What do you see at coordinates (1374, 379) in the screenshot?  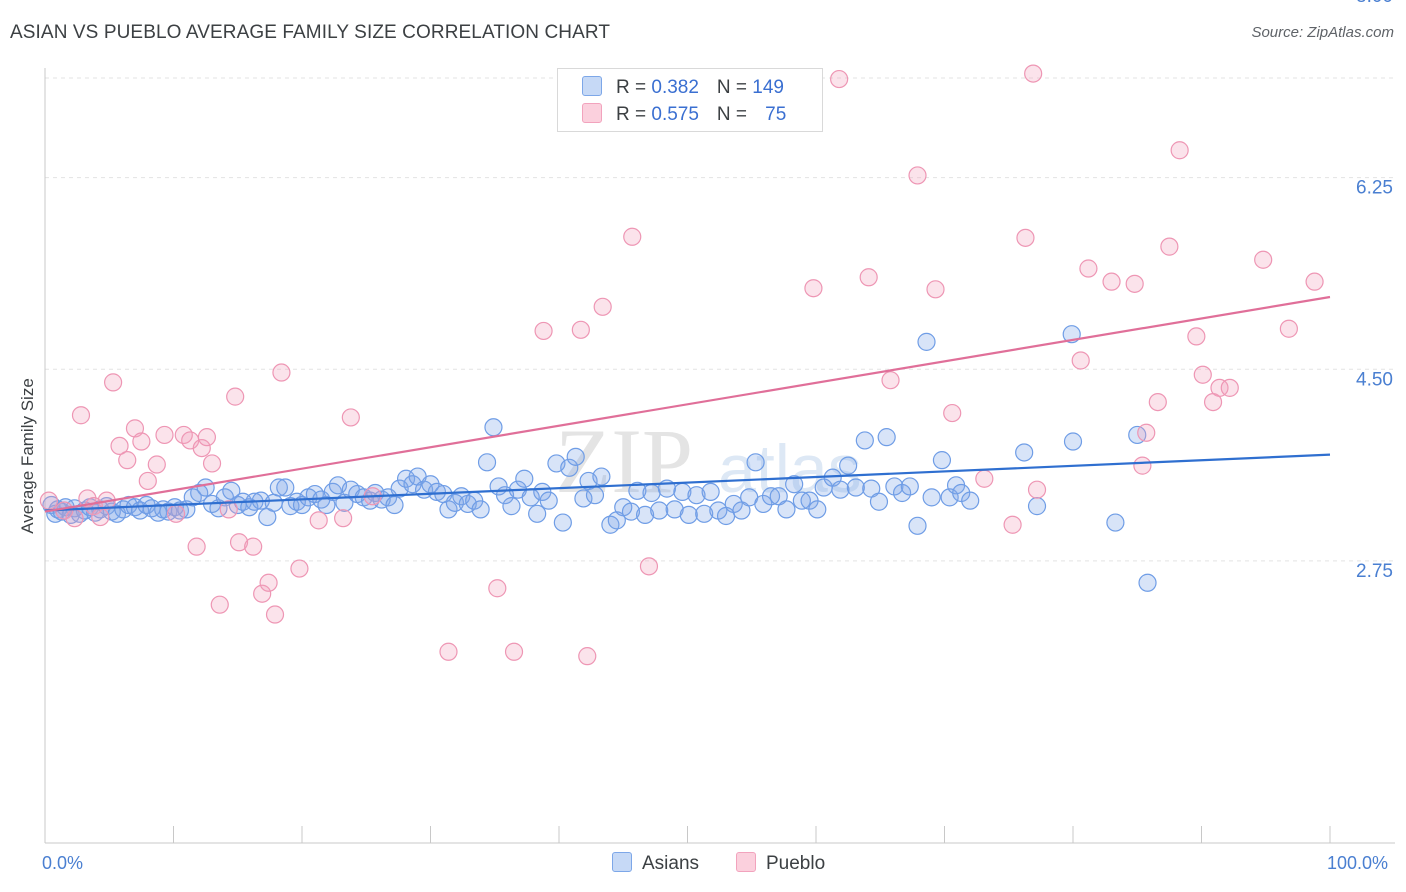 I see `y-tick-label-2: 4.50` at bounding box center [1374, 379].